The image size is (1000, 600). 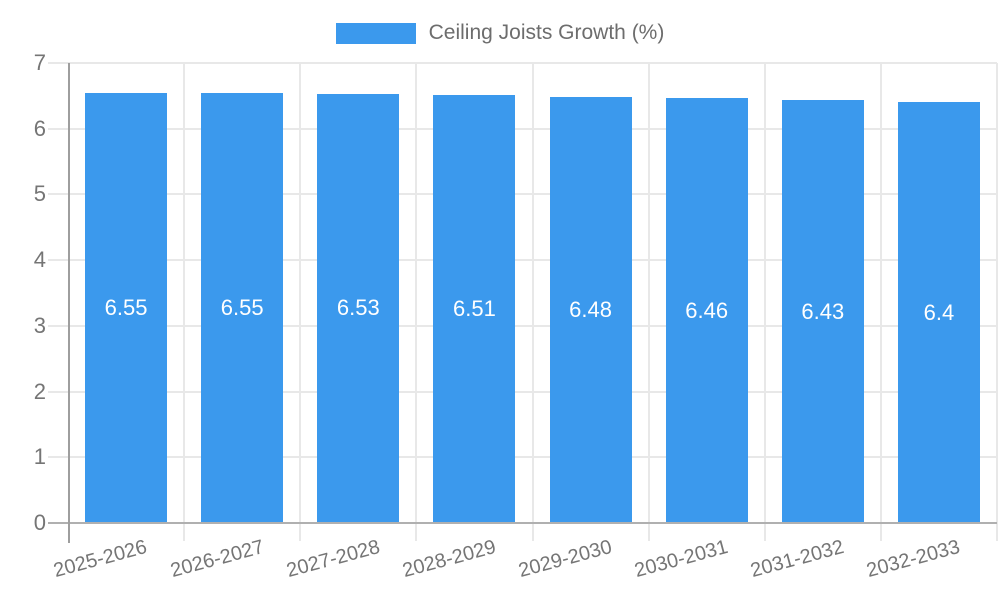 I want to click on x-axis-tick-label: 2027-2028, so click(x=333, y=559).